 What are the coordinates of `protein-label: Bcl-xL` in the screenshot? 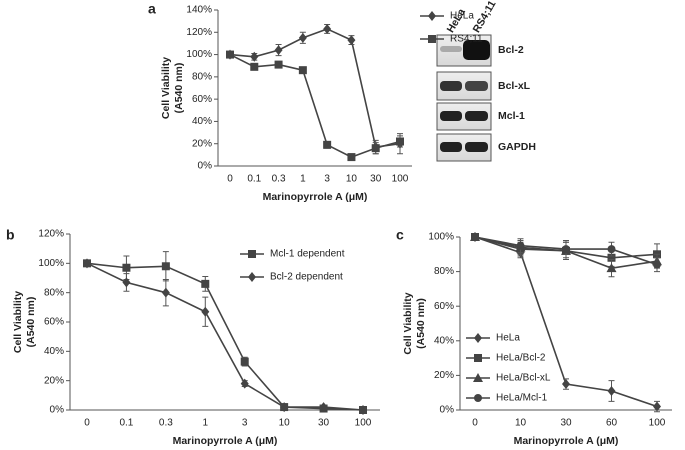 It's located at (514, 86).